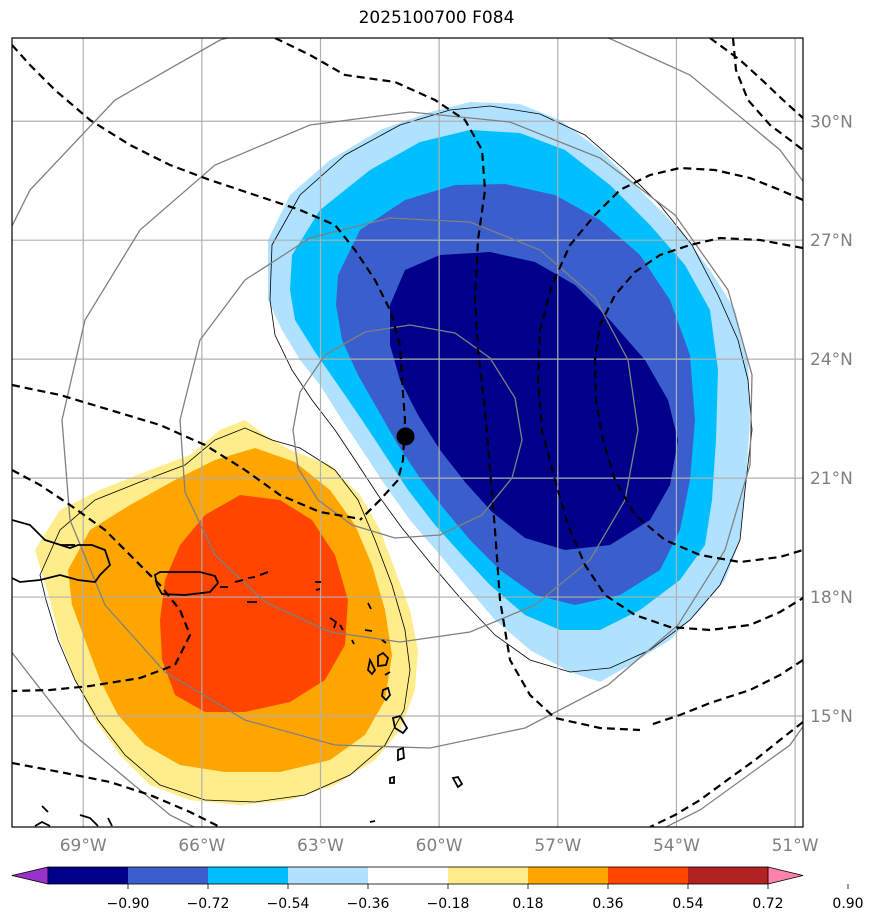 This screenshot has width=873, height=924. I want to click on lon-tick-label: 69°W, so click(83, 846).